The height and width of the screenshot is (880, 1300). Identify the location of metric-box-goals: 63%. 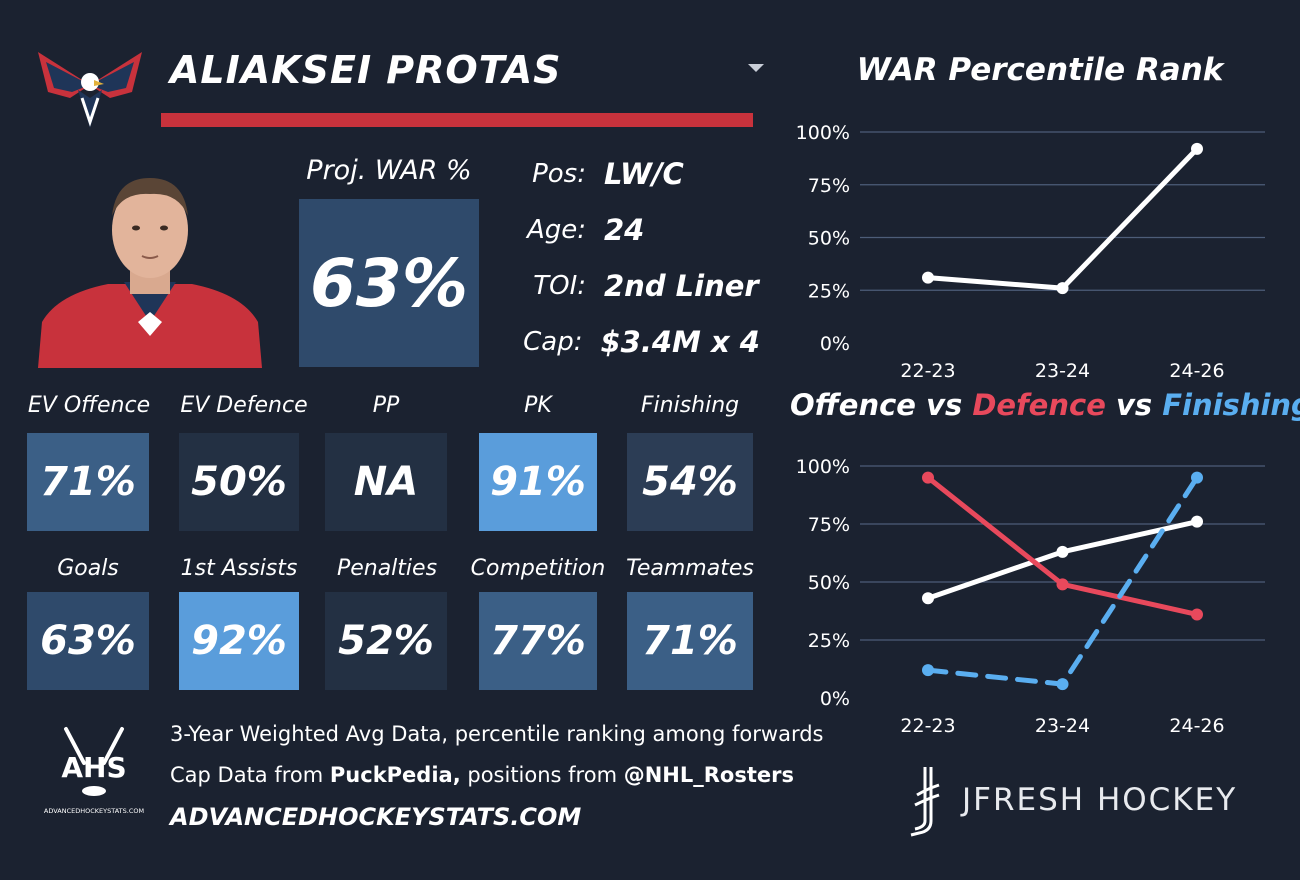
(88, 641).